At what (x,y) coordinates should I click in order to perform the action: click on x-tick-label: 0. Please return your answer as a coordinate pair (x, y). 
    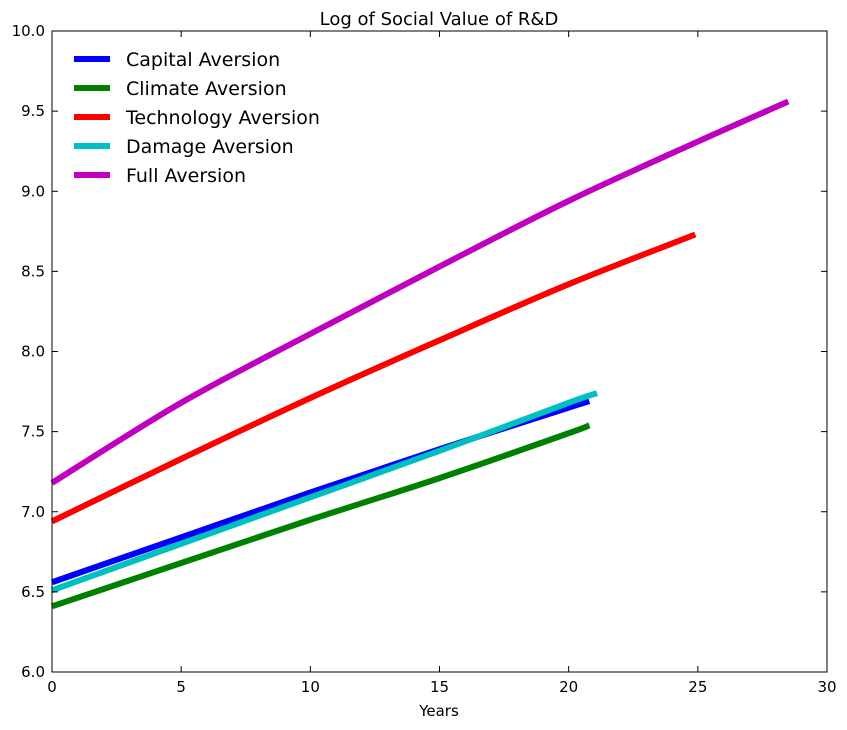
    Looking at the image, I should click on (52, 687).